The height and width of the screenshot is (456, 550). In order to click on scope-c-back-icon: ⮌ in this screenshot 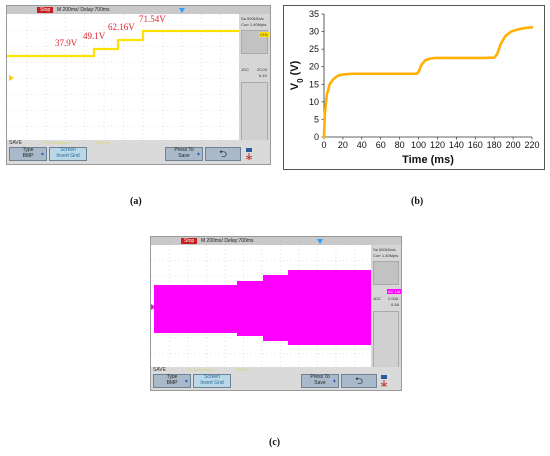, I will do `click(358, 381)`.